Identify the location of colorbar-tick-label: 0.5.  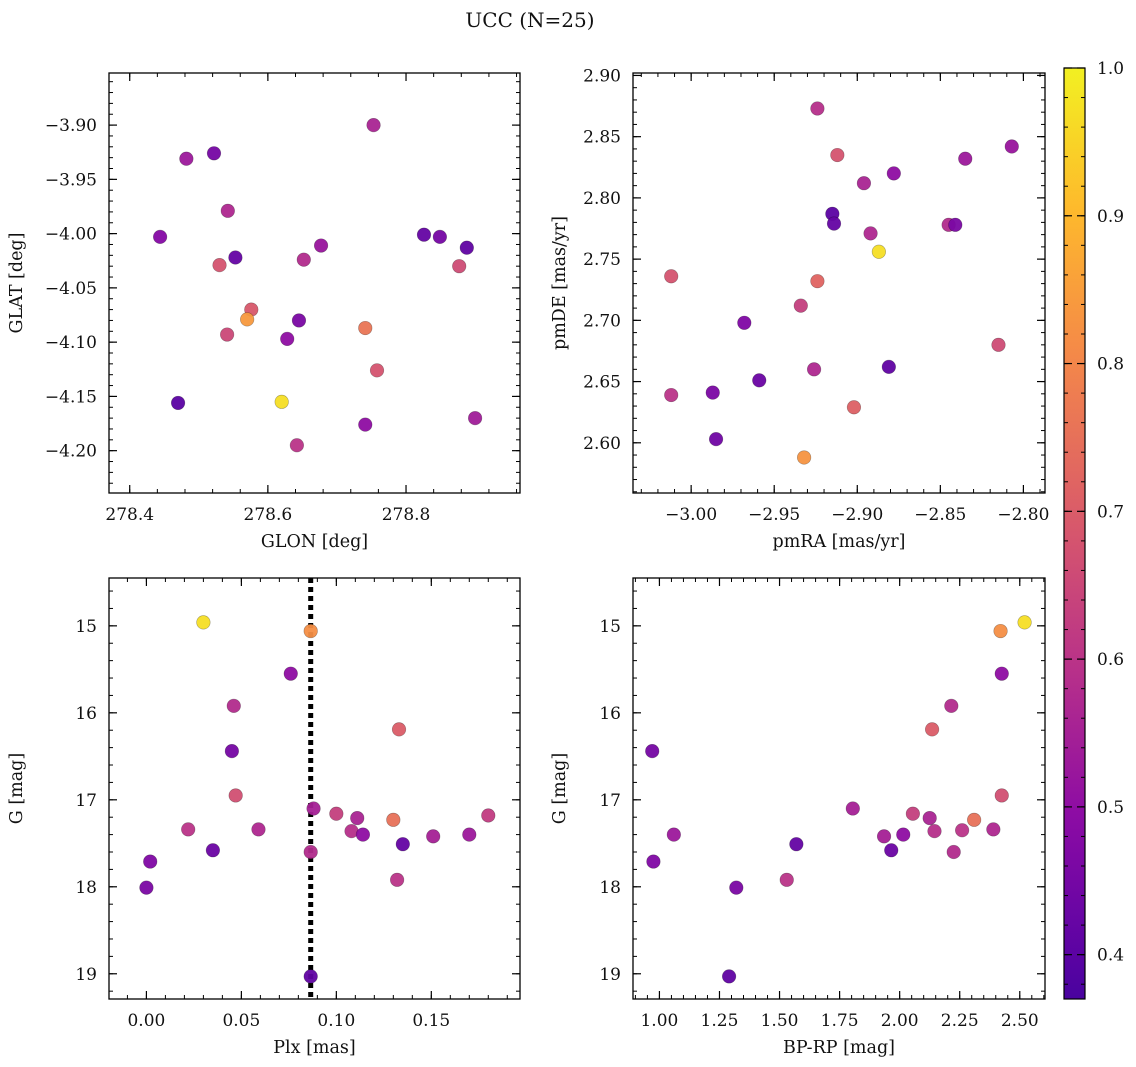
(1110, 808).